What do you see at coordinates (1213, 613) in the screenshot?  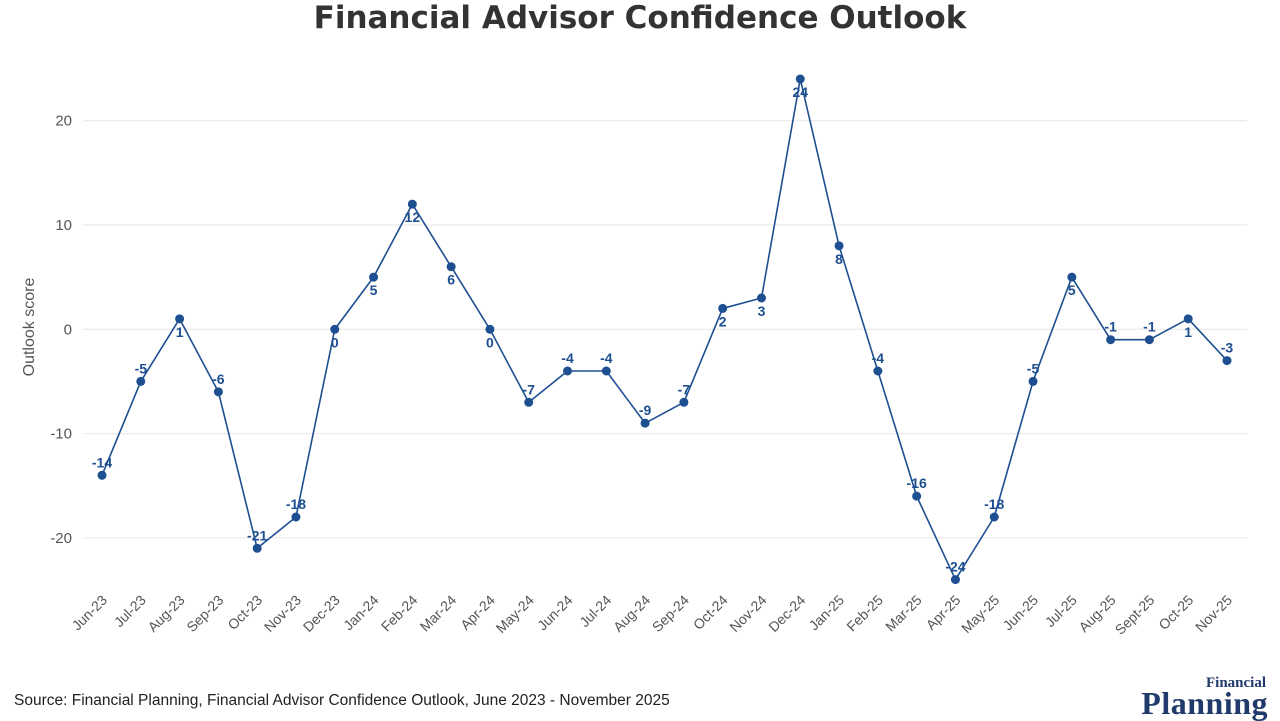 I see `x-tick-label: Nov-25` at bounding box center [1213, 613].